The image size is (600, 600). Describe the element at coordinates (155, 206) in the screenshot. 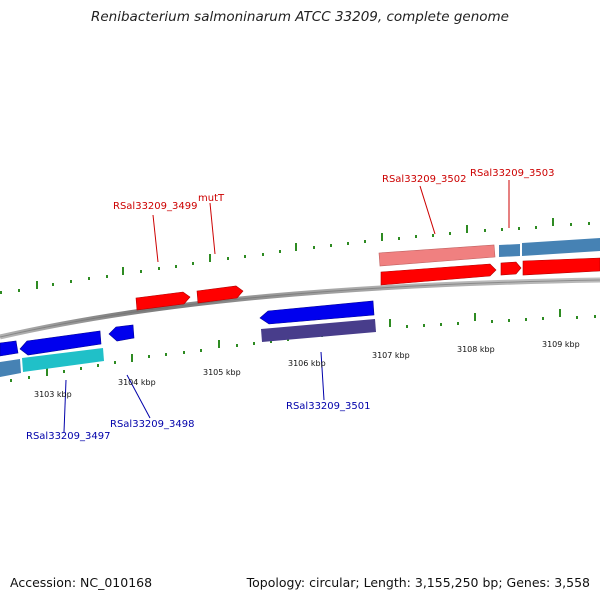

I see `gene-label-RSal33209_3499: RSal33209_3499` at that location.